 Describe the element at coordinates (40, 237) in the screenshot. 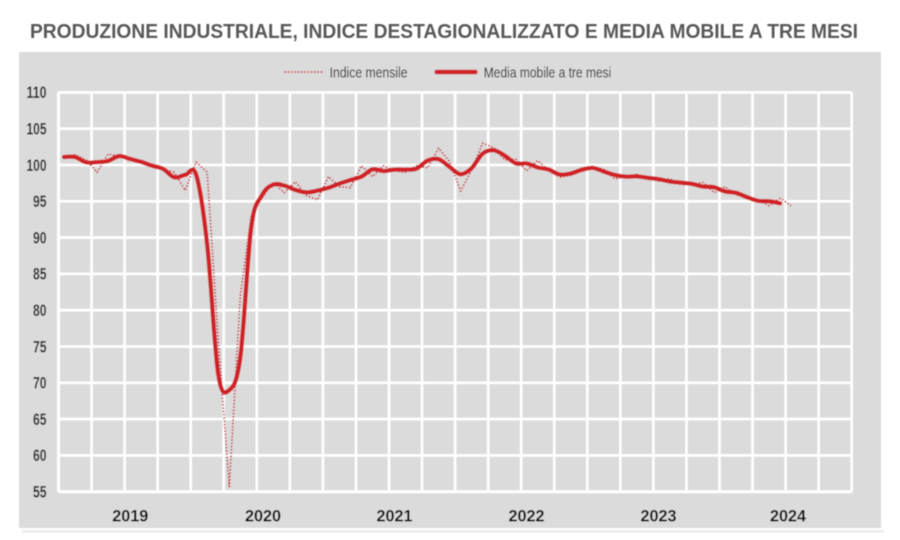

I see `svg-text: 90` at that location.